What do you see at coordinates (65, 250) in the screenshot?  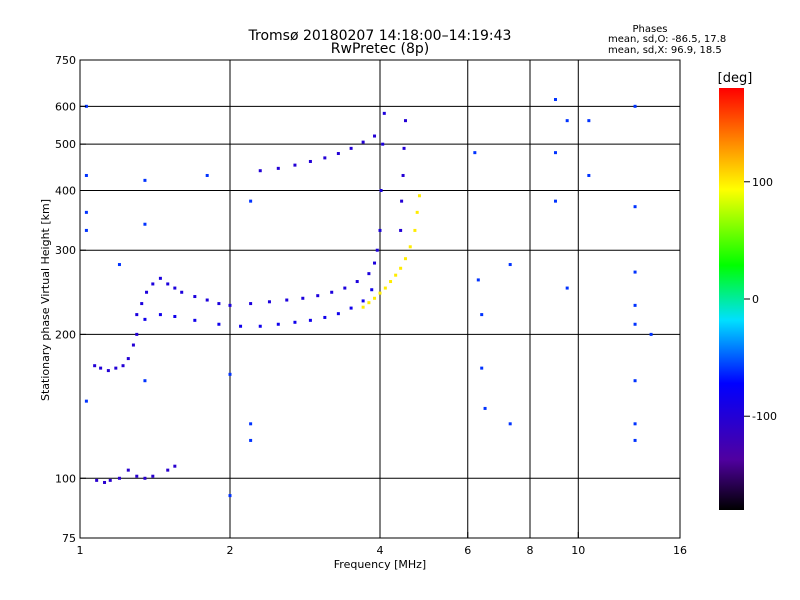 I see `y-tick-label: 300` at bounding box center [65, 250].